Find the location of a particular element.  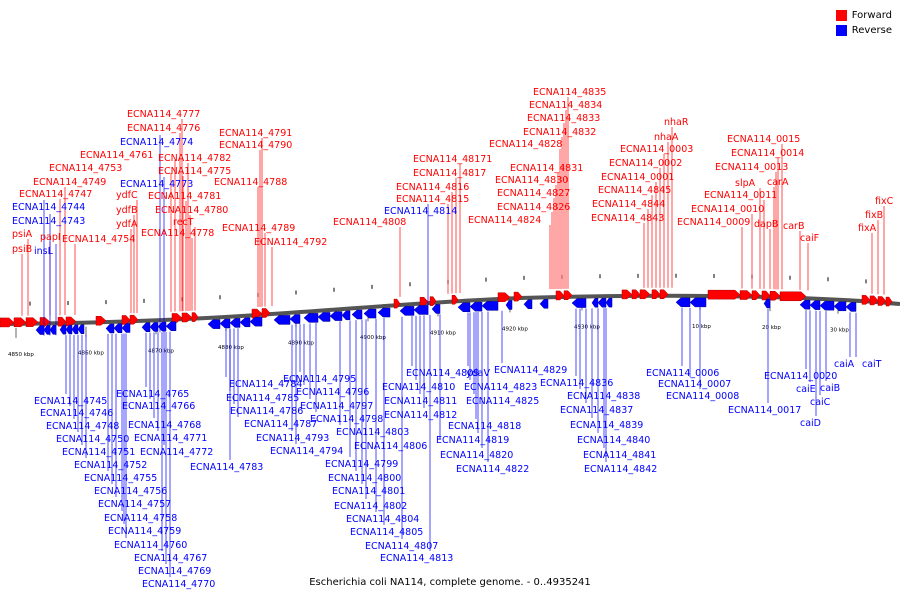

reverse-gene-label: caiB is located at coordinates (830, 388).